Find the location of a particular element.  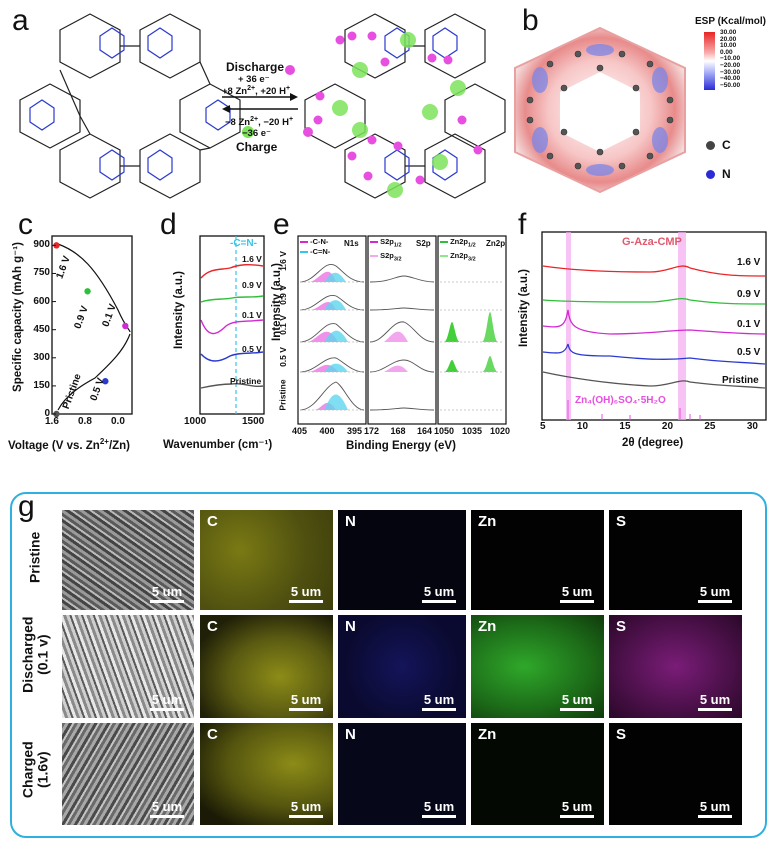

xrd-plot is located at coordinates (654, 326).